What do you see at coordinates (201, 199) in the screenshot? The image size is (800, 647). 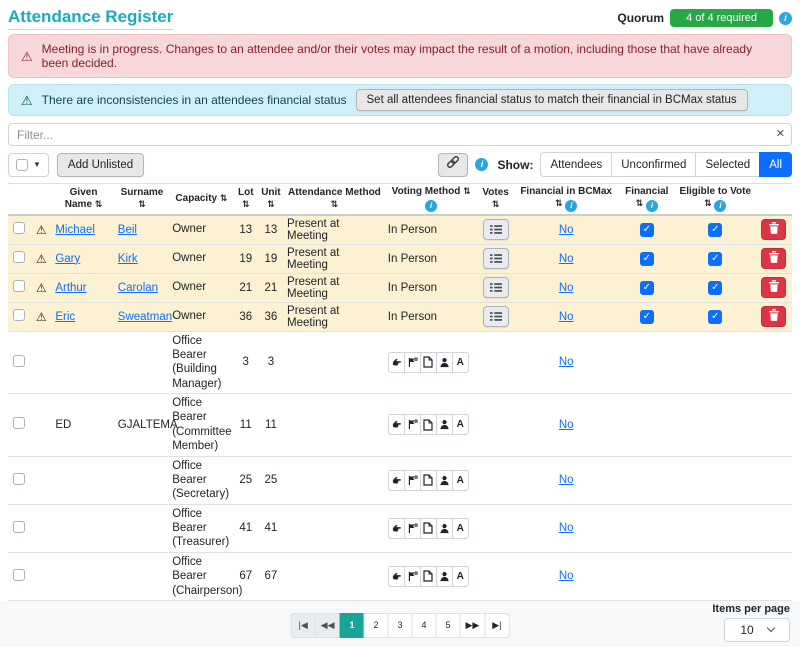 I see `column-header-capacity: Capacity ⇅` at bounding box center [201, 199].